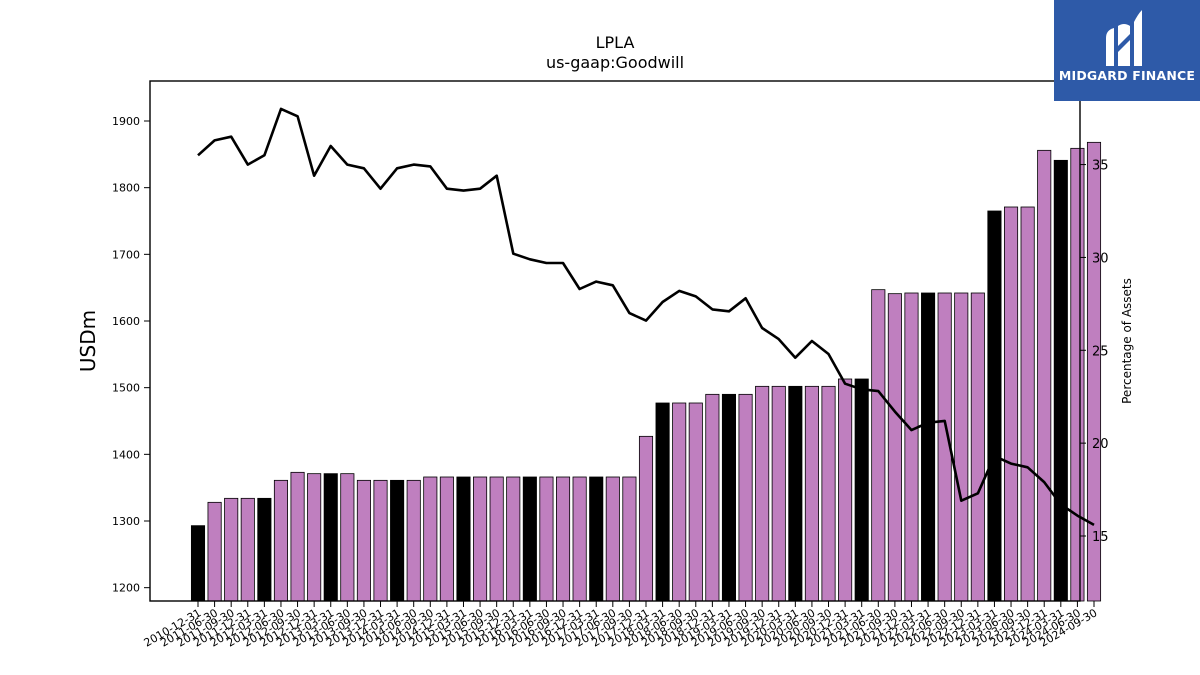 This screenshot has width=1200, height=675. What do you see at coordinates (1100, 444) in the screenshot?
I see `y2-tick-label: 20` at bounding box center [1100, 444].